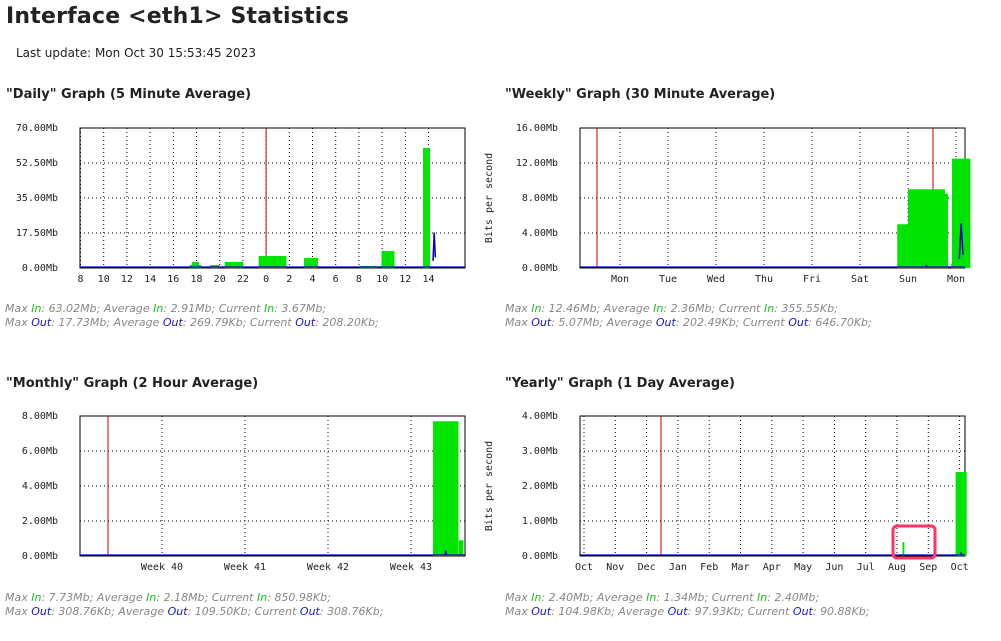 Image resolution: width=1001 pixels, height=641 pixels. Describe the element at coordinates (709, 567) in the screenshot. I see `yearly-xtick-label: Feb` at that location.